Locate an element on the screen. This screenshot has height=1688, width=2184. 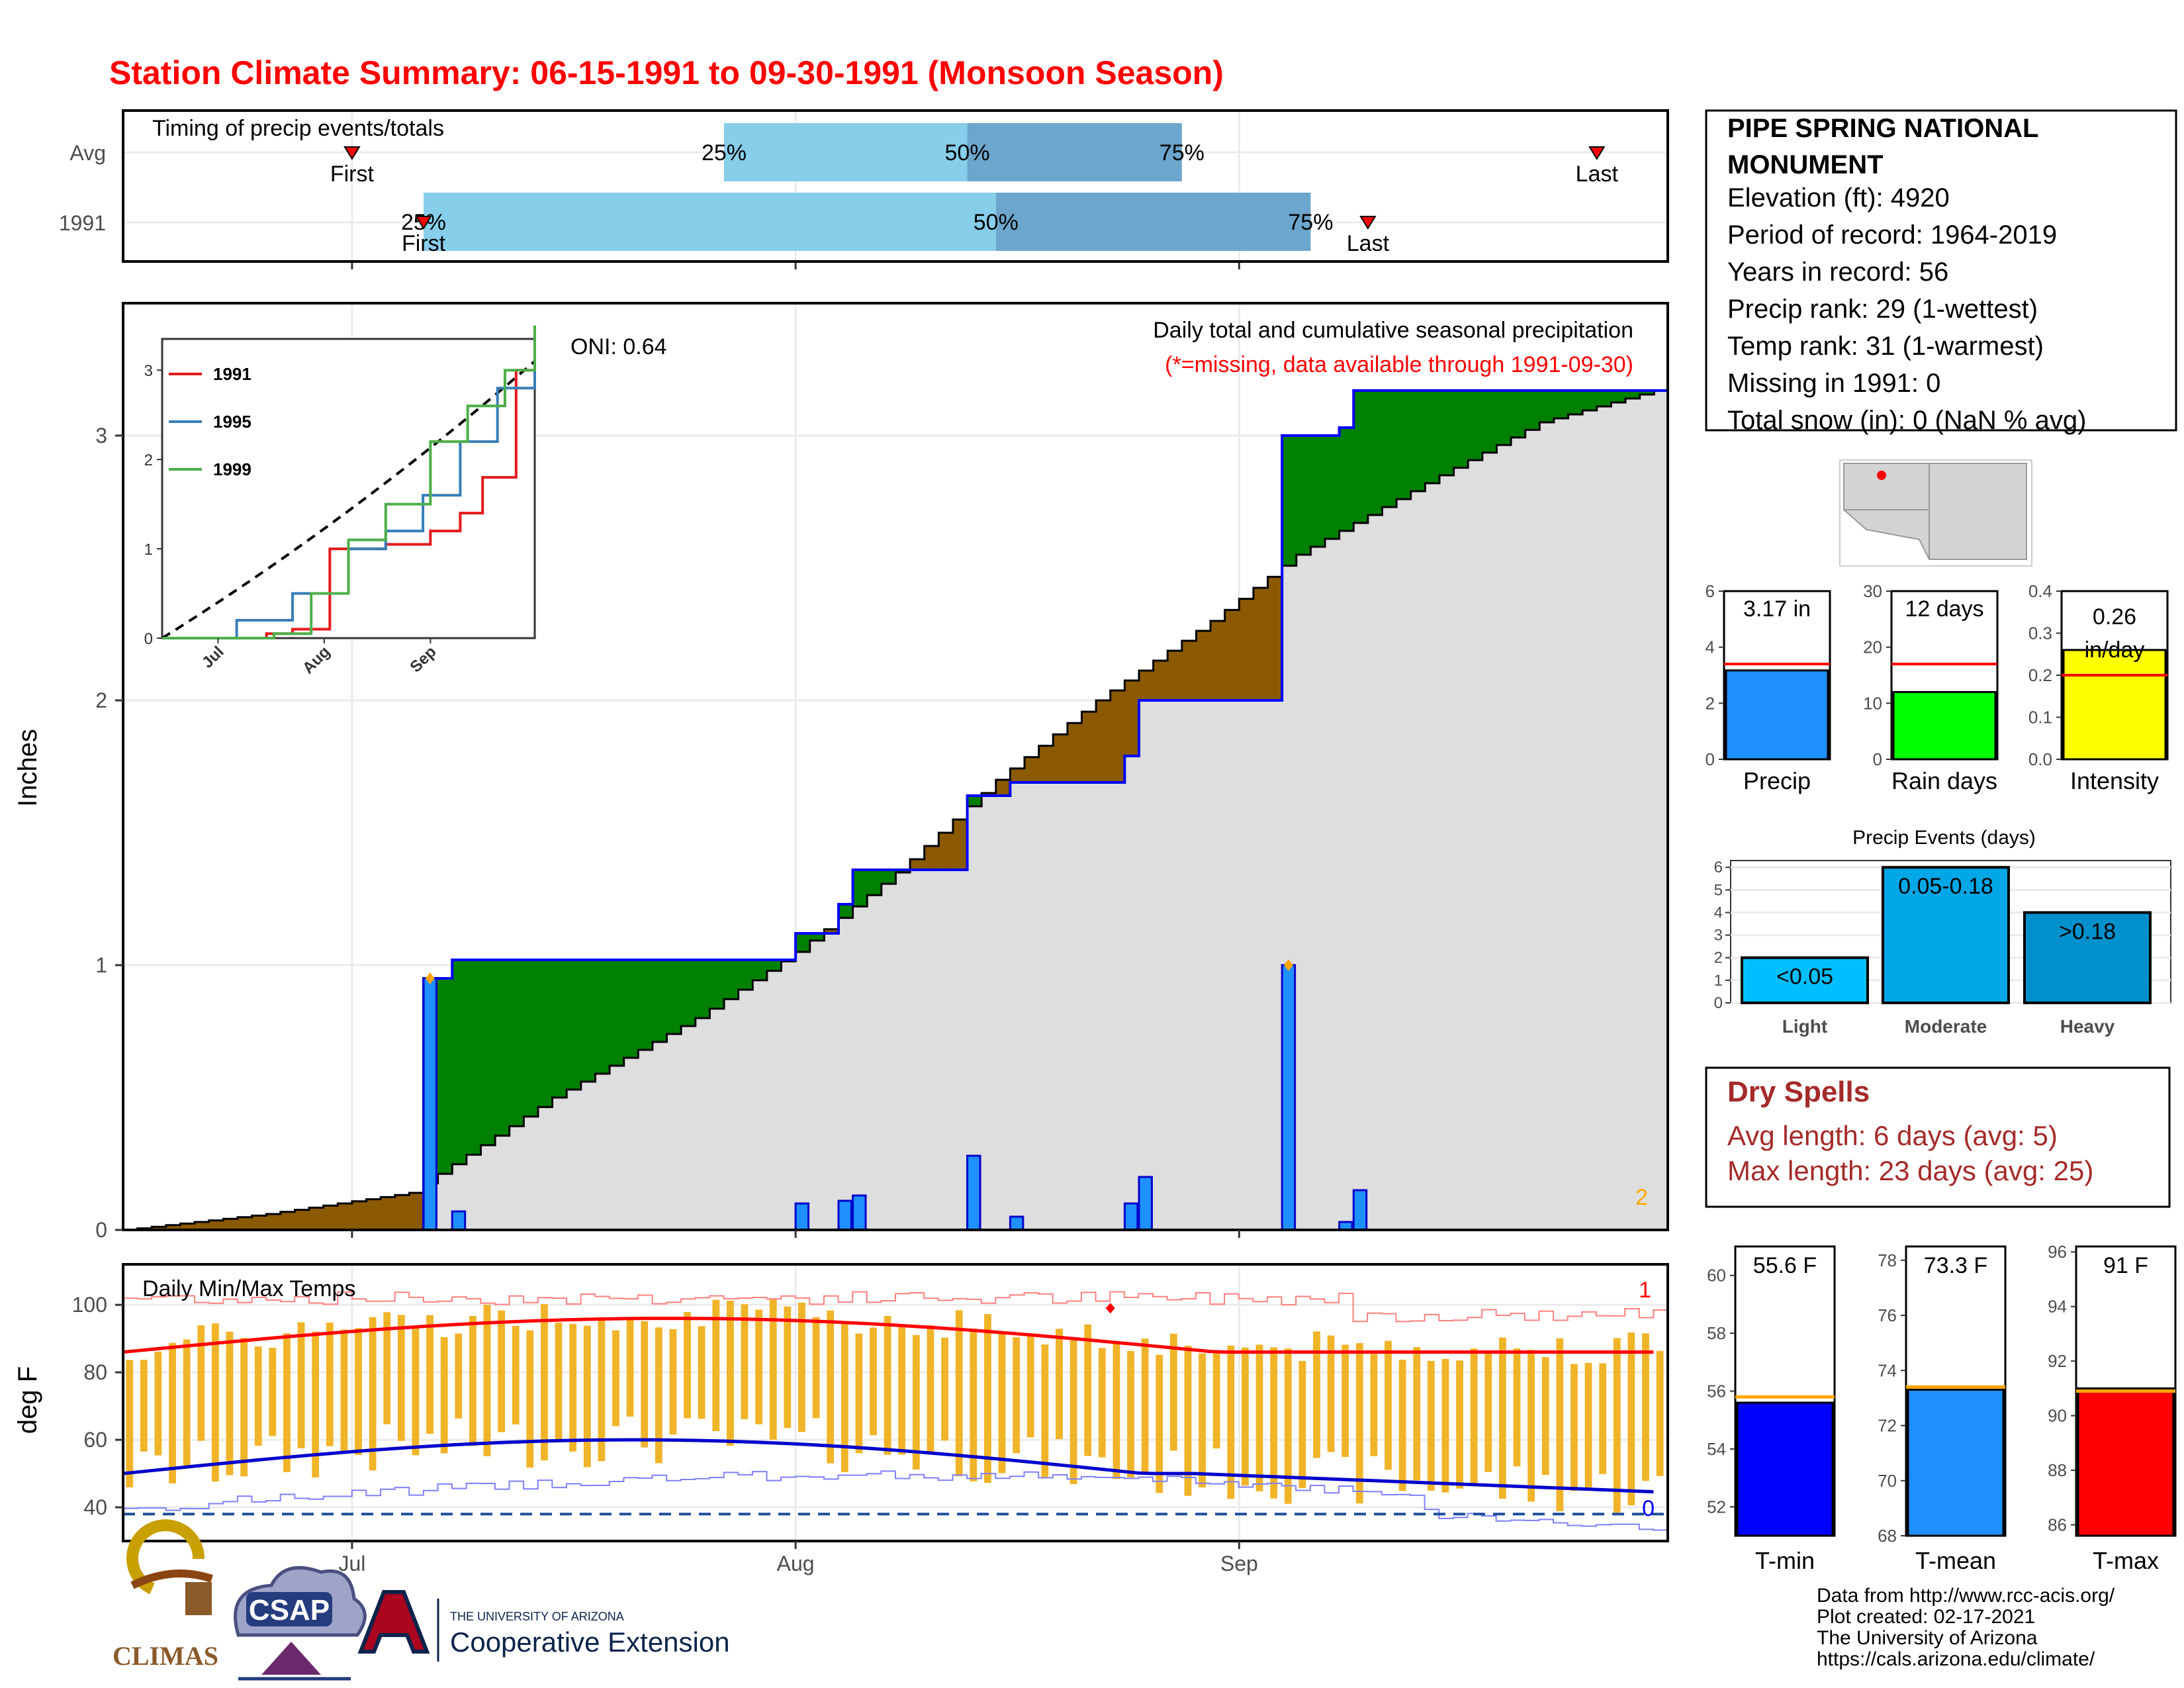
temp-ytick-label: 100 is located at coordinates (89, 1305).